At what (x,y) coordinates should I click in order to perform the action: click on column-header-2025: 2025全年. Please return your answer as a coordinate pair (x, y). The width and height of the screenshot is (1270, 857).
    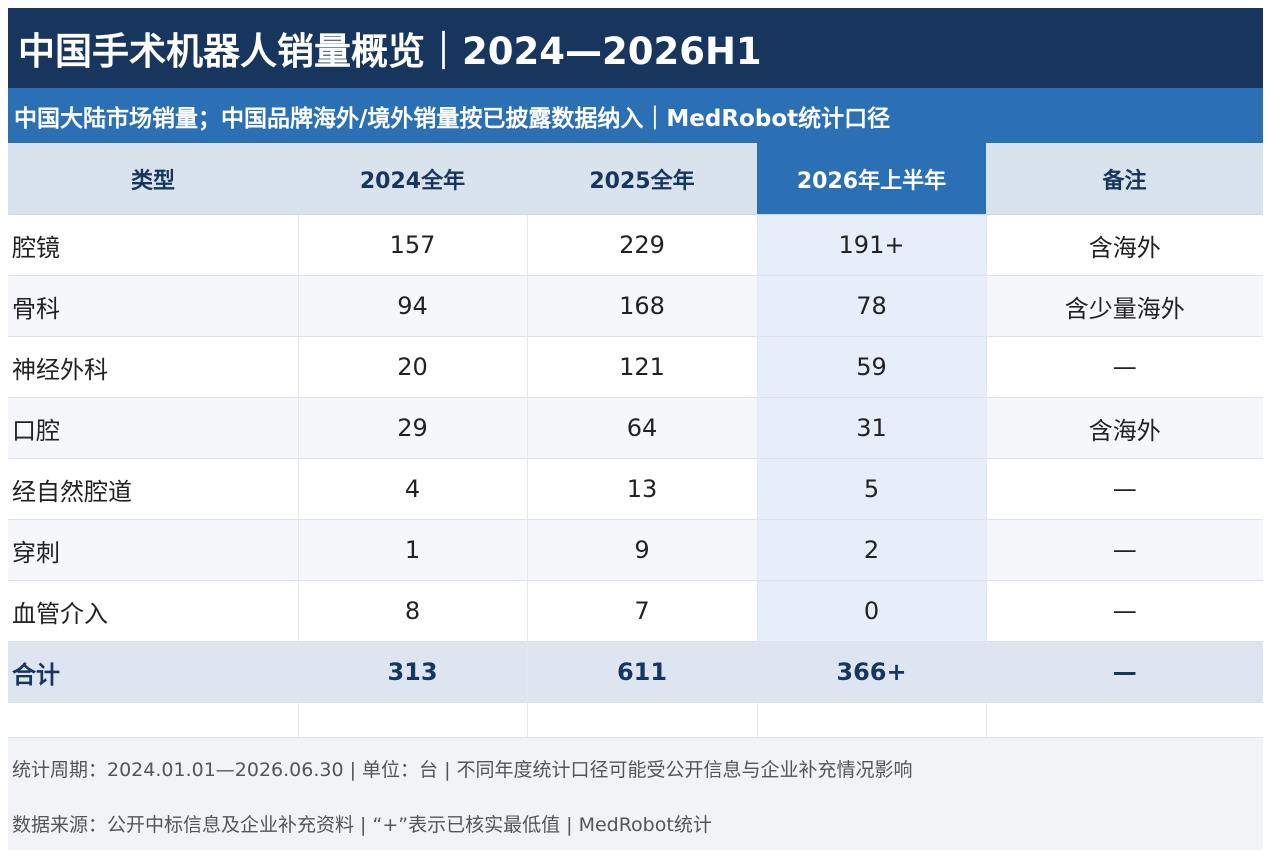
    Looking at the image, I should click on (642, 179).